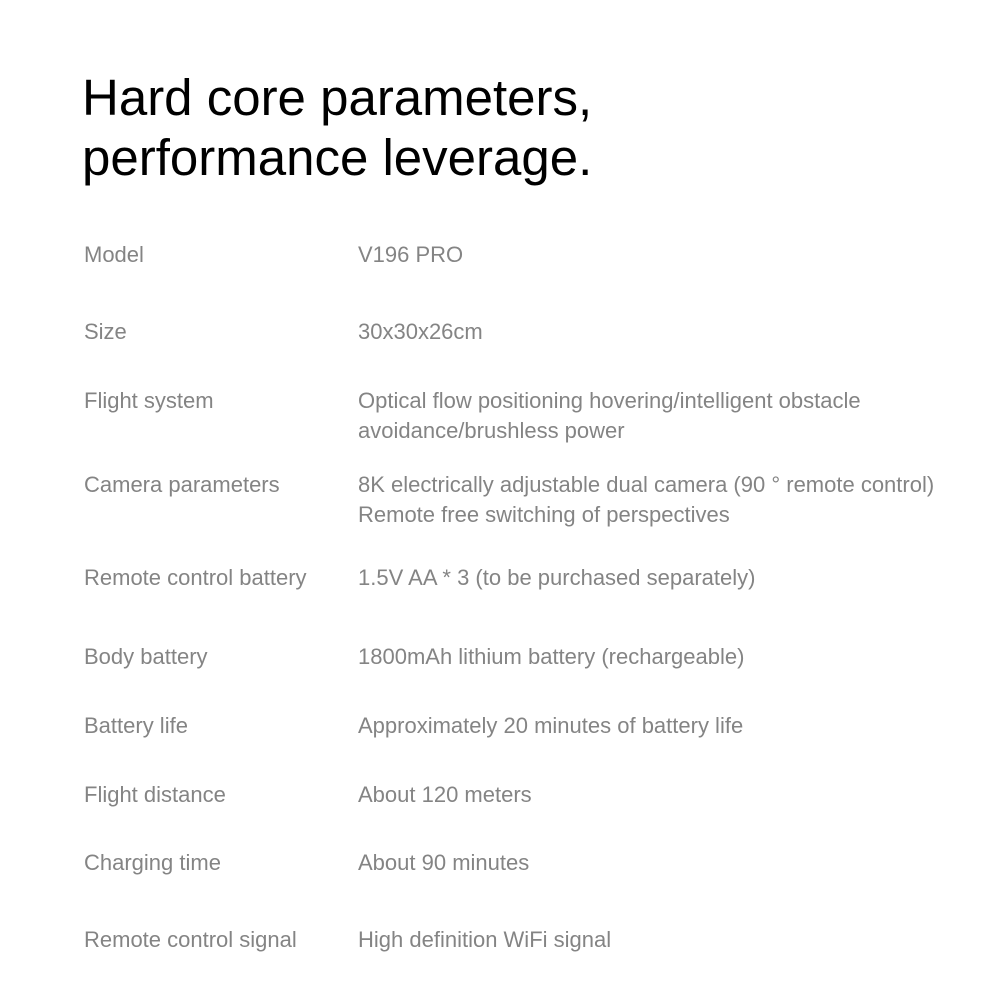 The image size is (1000, 1000). What do you see at coordinates (337, 97) in the screenshot?
I see `page-title-line-1: Hard core parameters,` at bounding box center [337, 97].